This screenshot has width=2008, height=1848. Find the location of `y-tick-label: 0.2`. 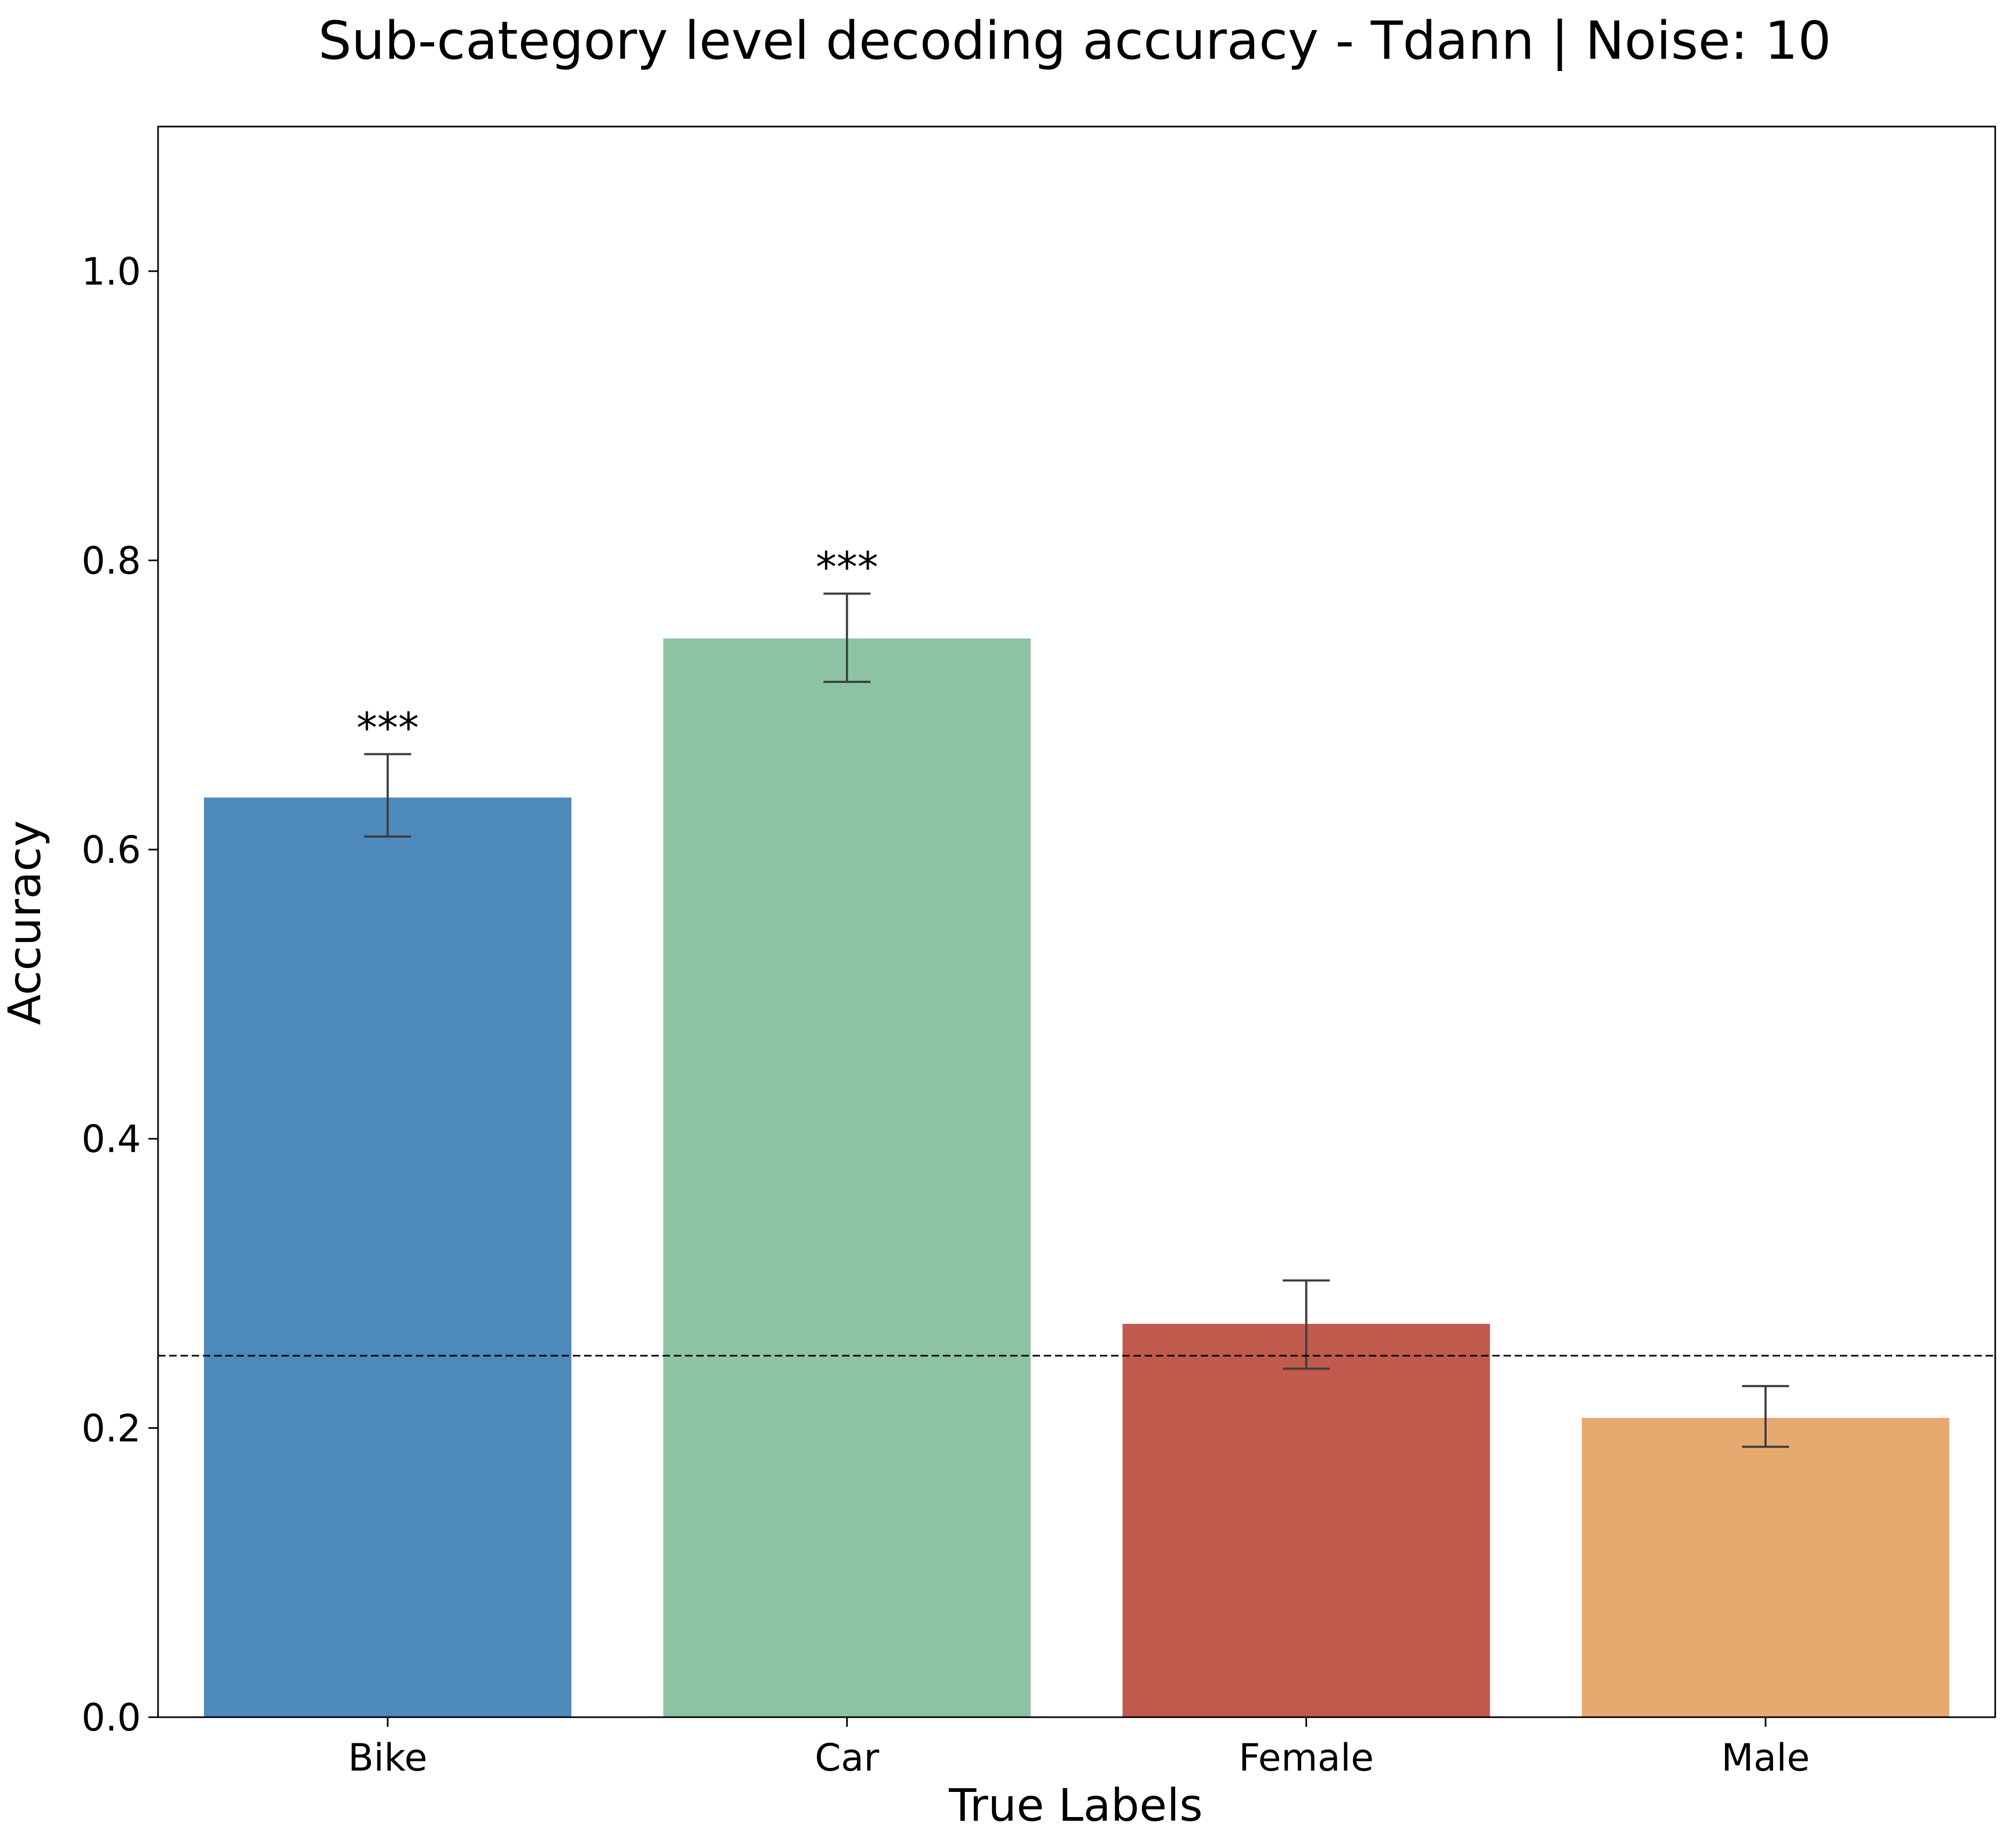

y-tick-label: 0.2 is located at coordinates (111, 1428).